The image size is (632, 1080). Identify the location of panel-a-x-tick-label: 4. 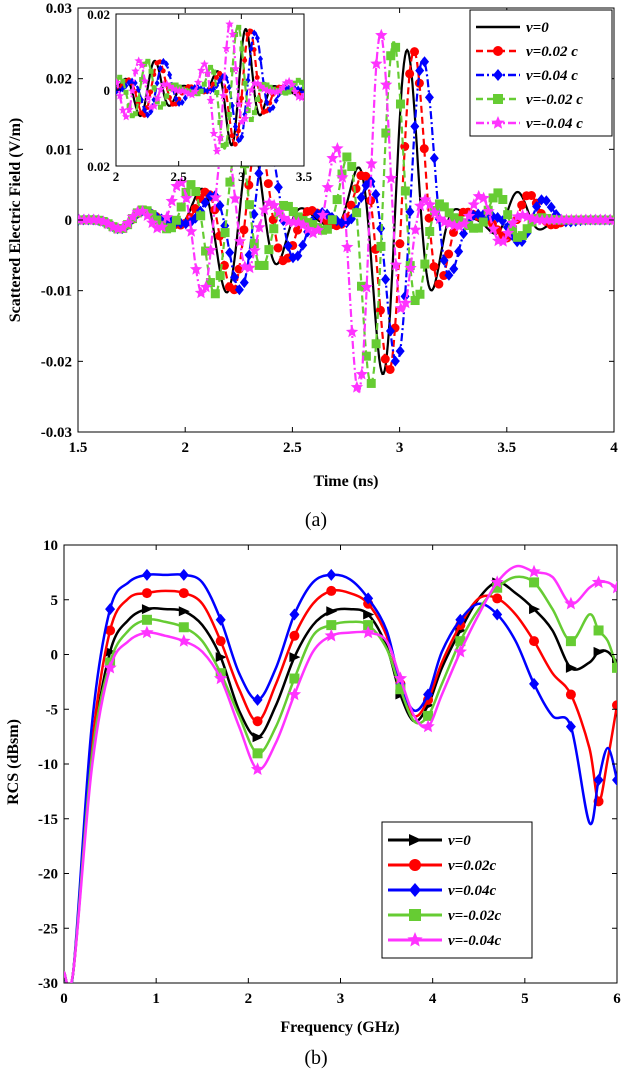
(614, 448).